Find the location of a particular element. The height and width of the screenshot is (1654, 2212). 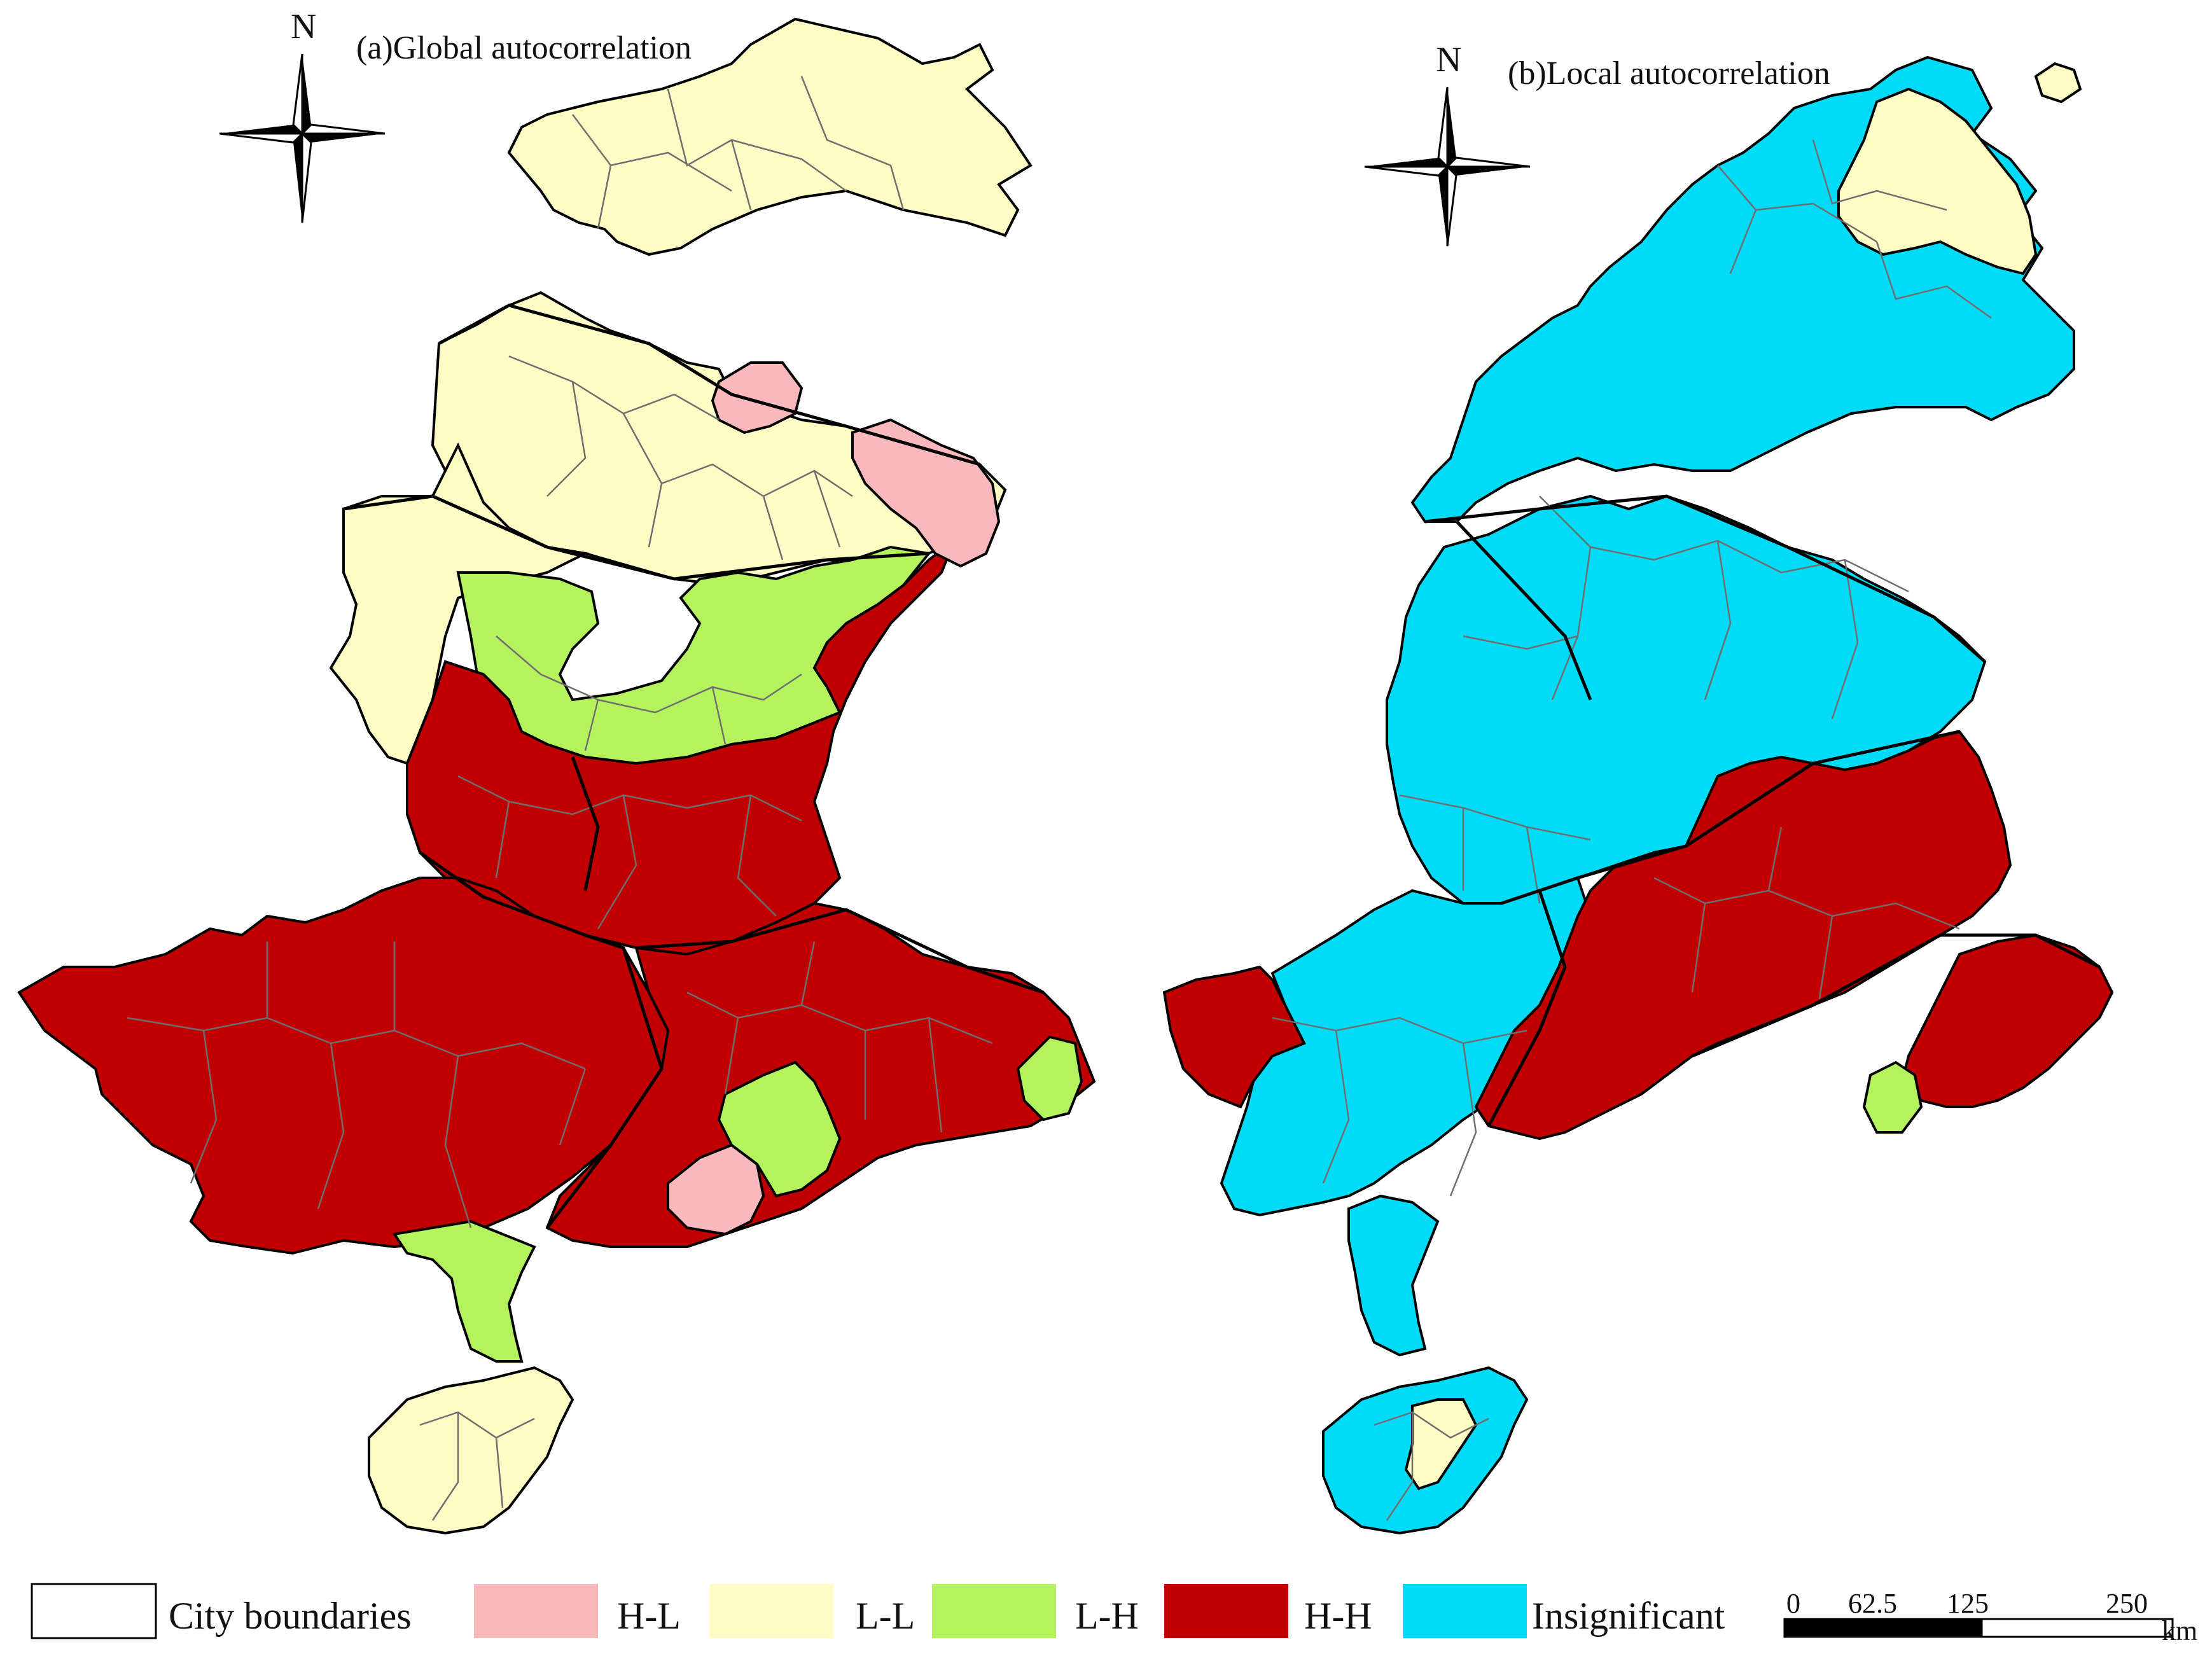

map-a-title: (a)Global autocorrelation is located at coordinates (524, 48).